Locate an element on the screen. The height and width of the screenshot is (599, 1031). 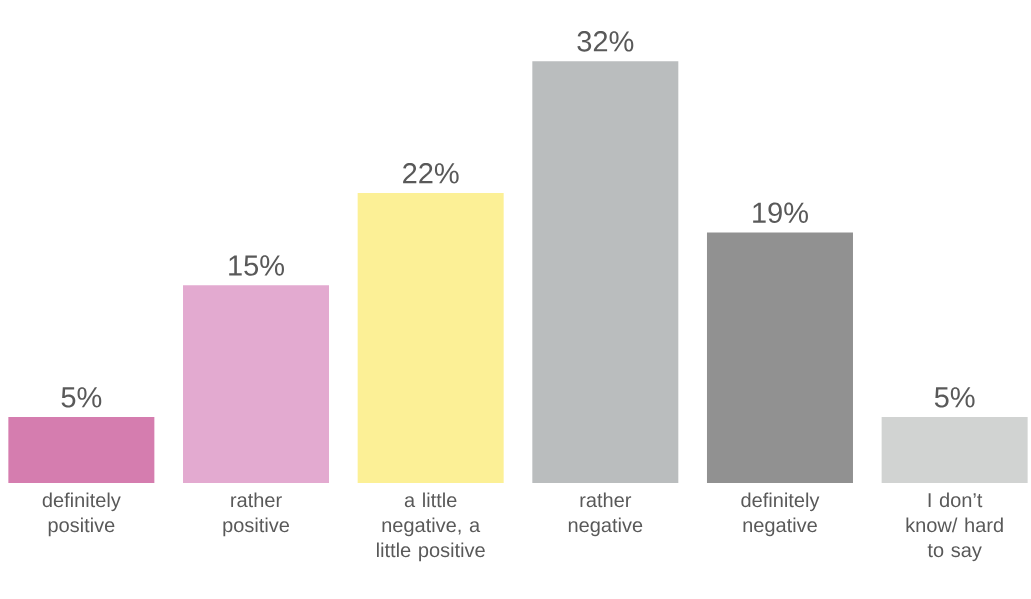
x-tick-label: a little negative, a little positive is located at coordinates (430, 527).